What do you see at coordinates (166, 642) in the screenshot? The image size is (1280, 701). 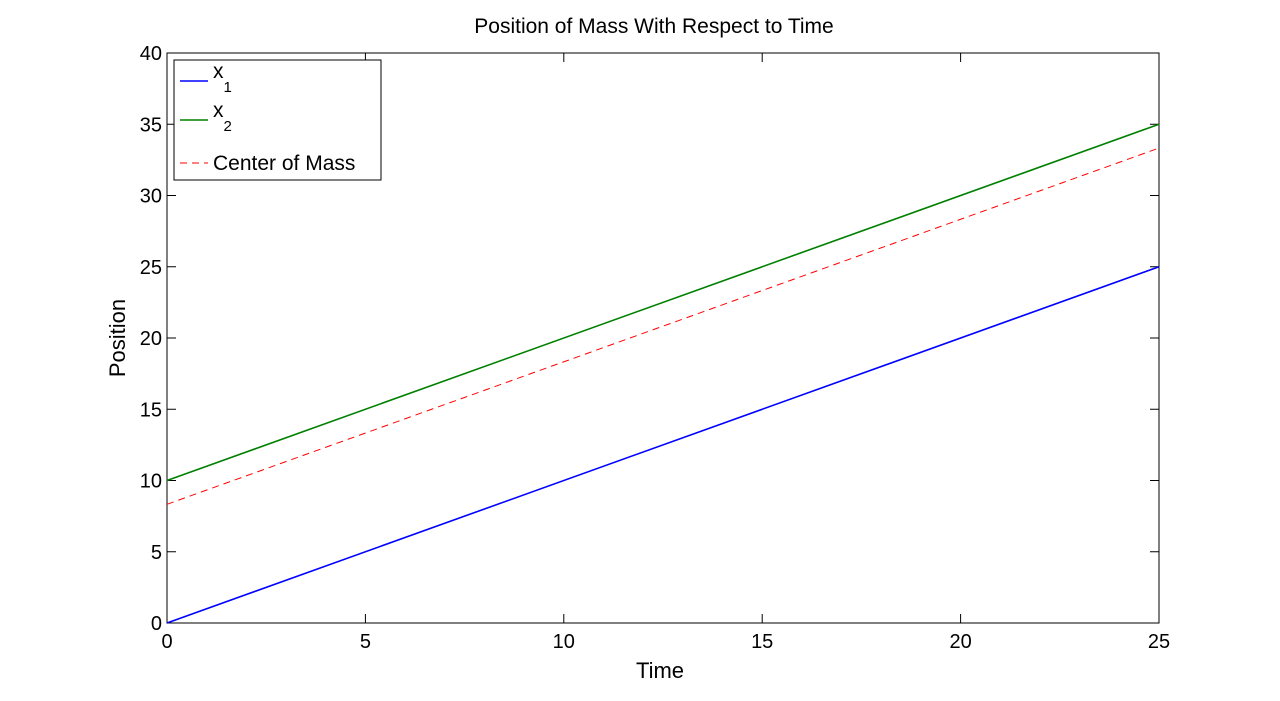 I see `x-tick-label: 0` at bounding box center [166, 642].